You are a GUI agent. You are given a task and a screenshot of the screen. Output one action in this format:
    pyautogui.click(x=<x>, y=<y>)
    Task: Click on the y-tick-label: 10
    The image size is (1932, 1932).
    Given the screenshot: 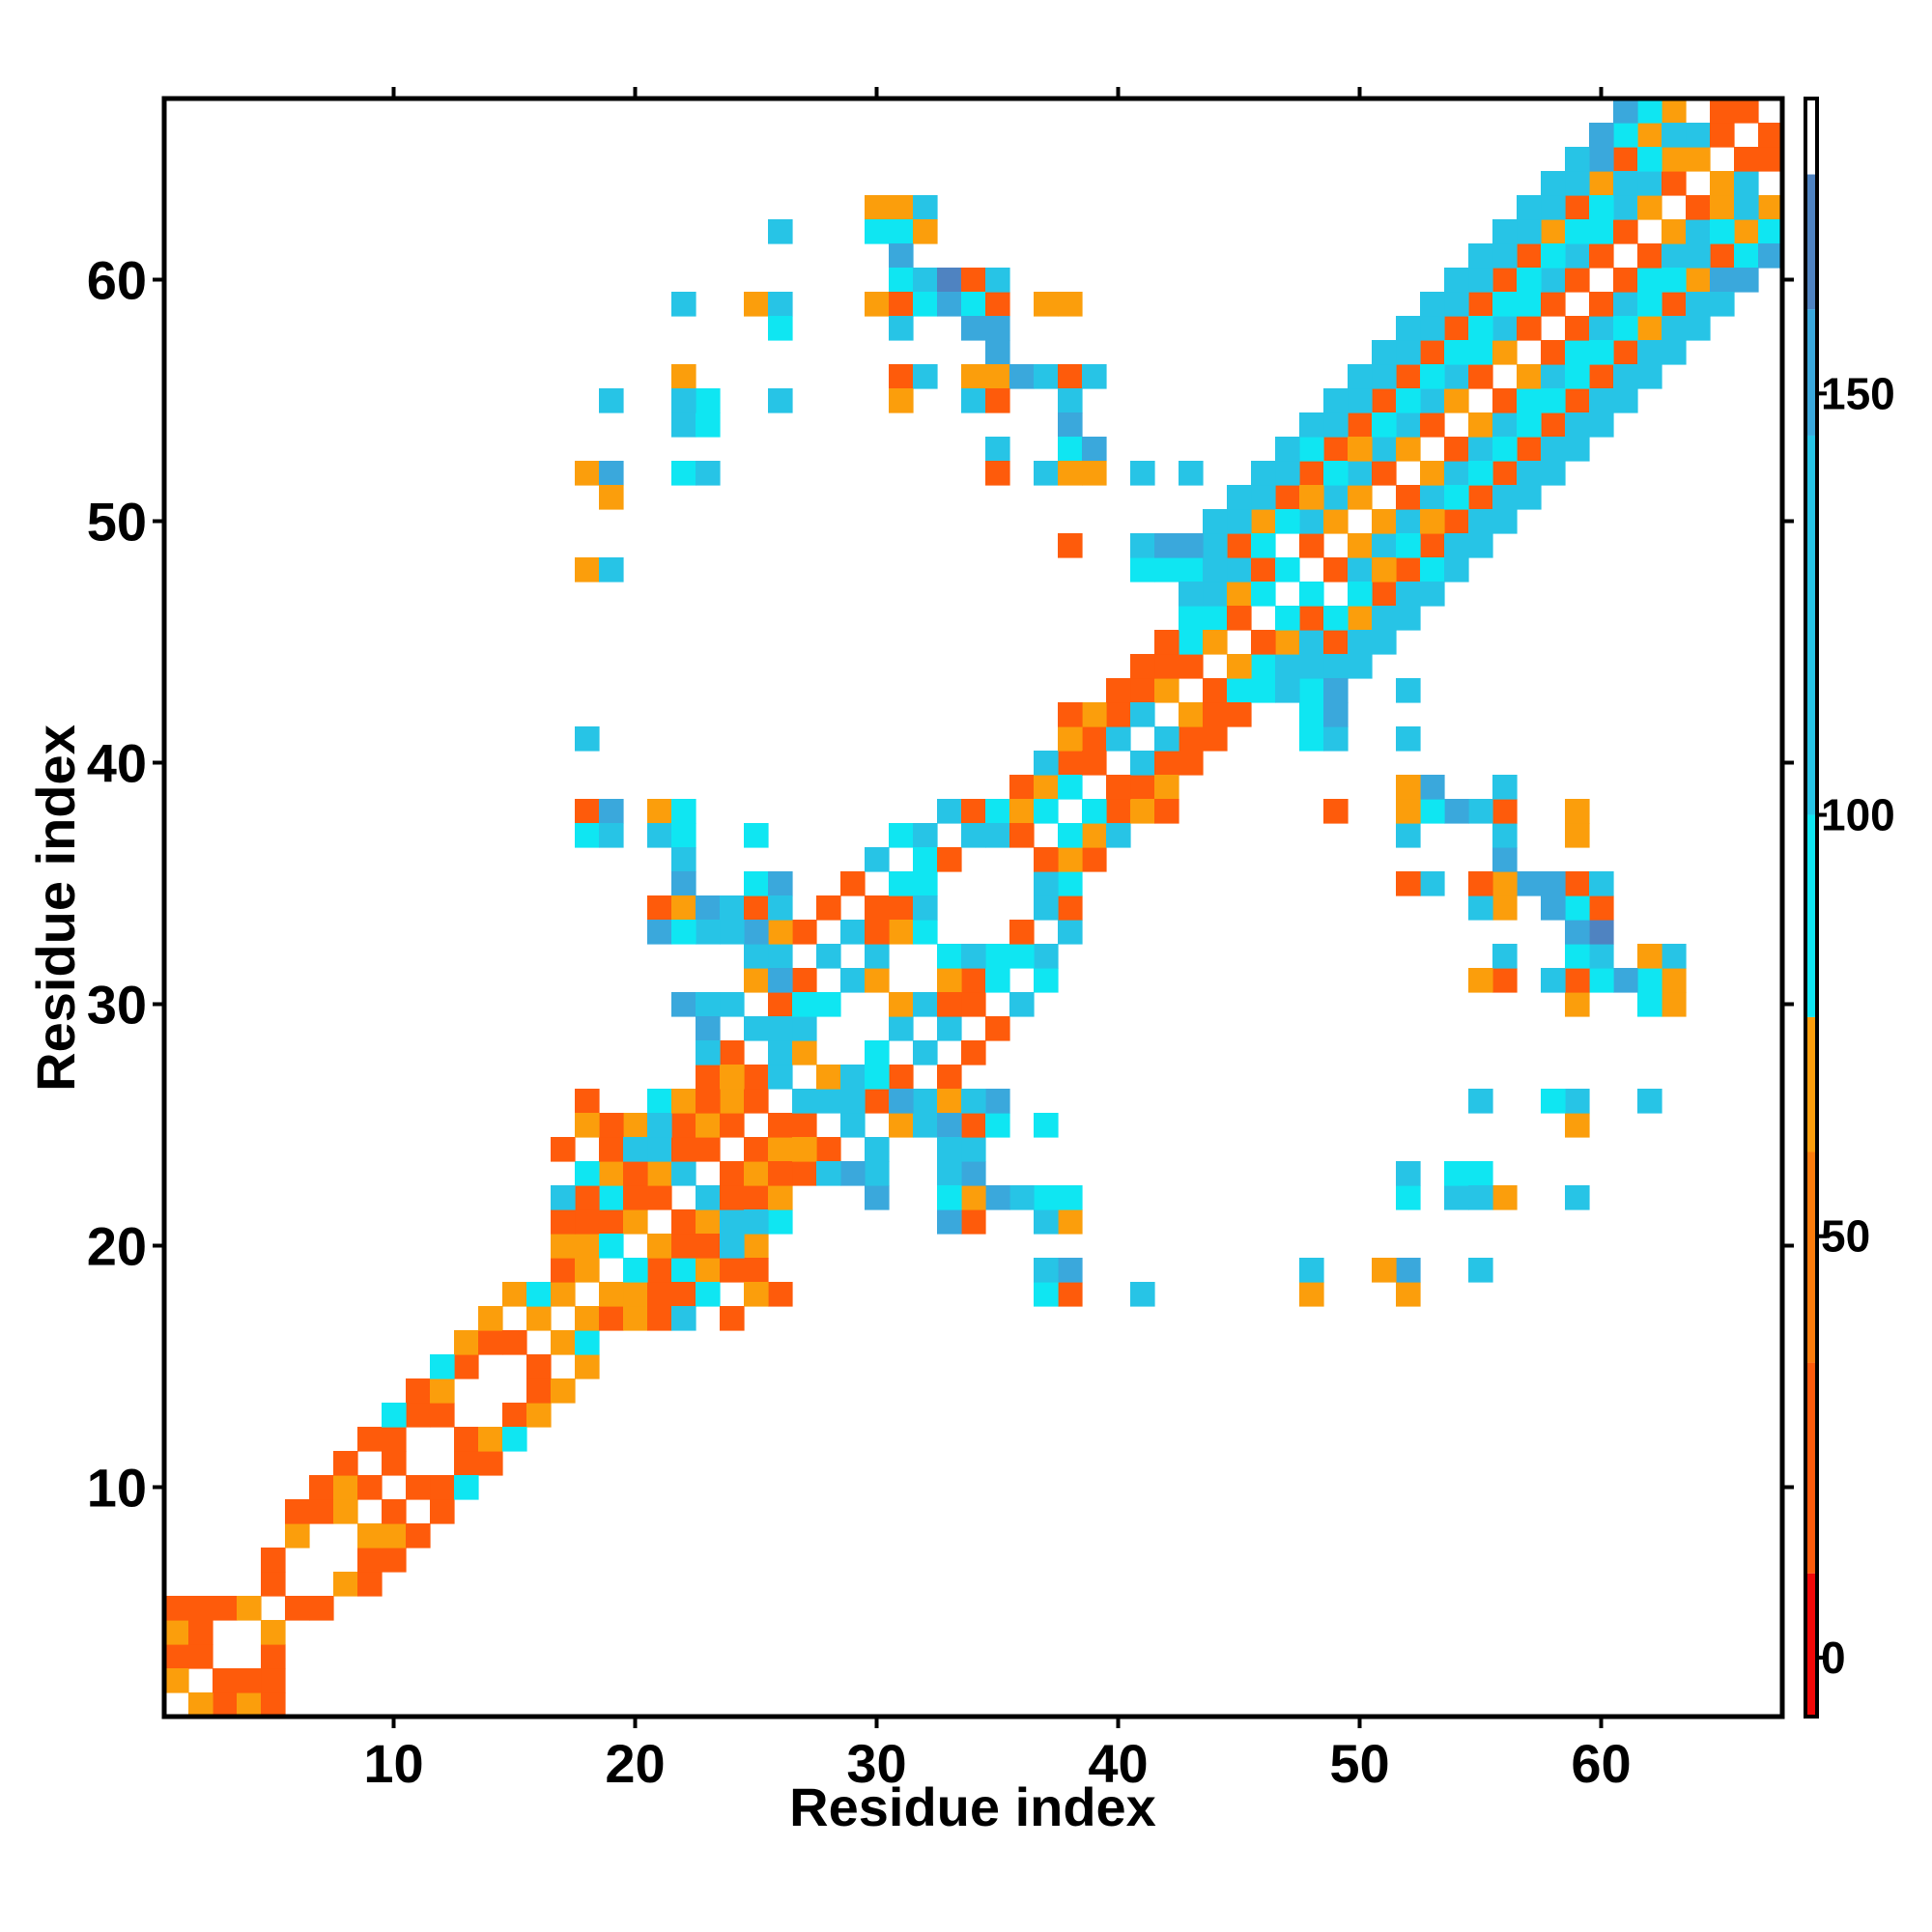 What is the action you would take?
    pyautogui.click(x=117, y=1488)
    